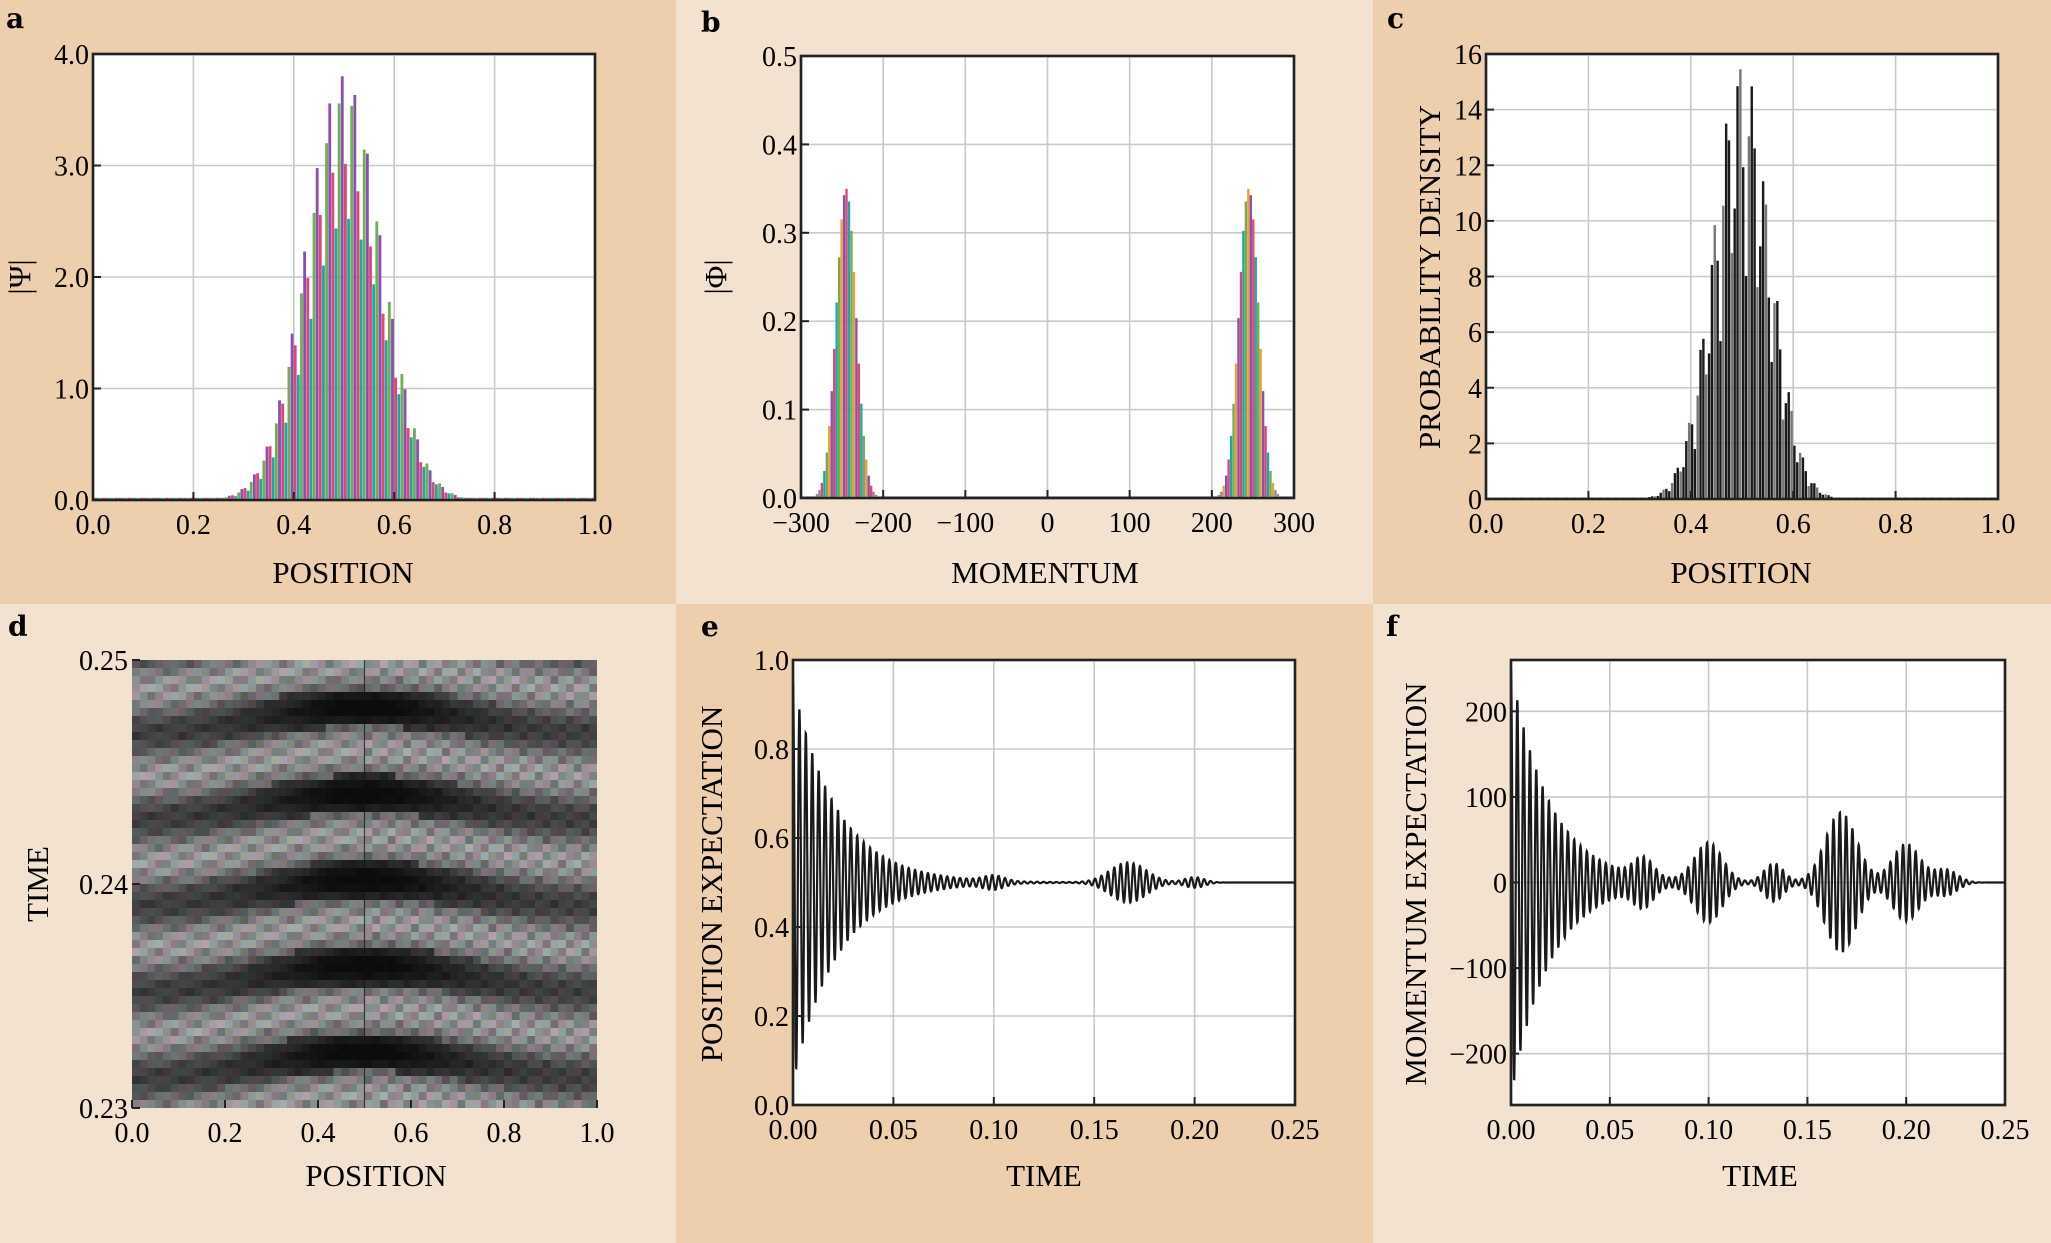 Image resolution: width=2051 pixels, height=1243 pixels. What do you see at coordinates (1130, 523) in the screenshot?
I see `x-tick-label: 100` at bounding box center [1130, 523].